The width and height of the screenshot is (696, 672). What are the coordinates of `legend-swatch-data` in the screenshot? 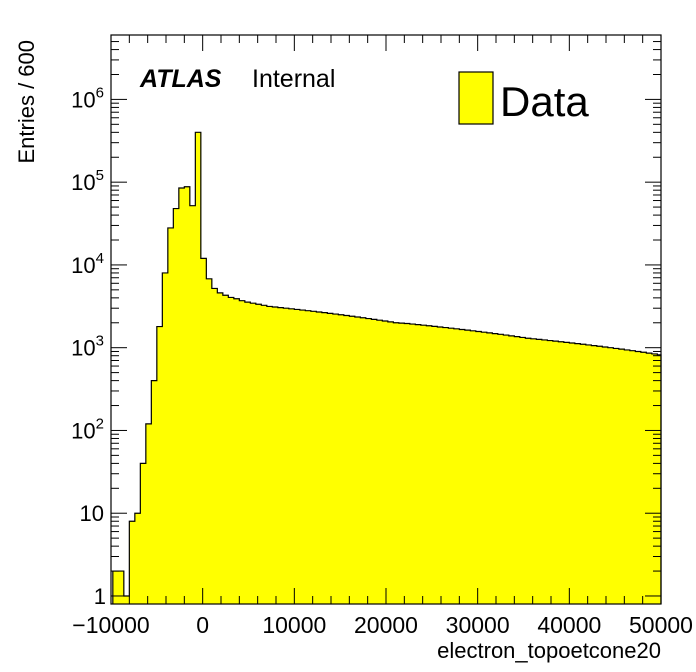 It's located at (476, 98).